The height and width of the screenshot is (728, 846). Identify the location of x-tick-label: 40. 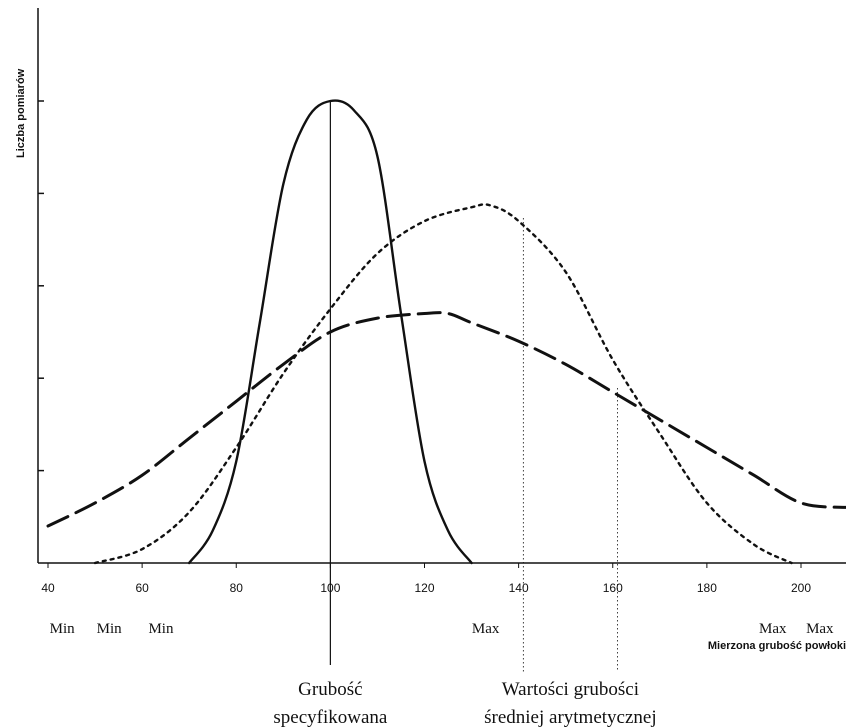
(48, 588).